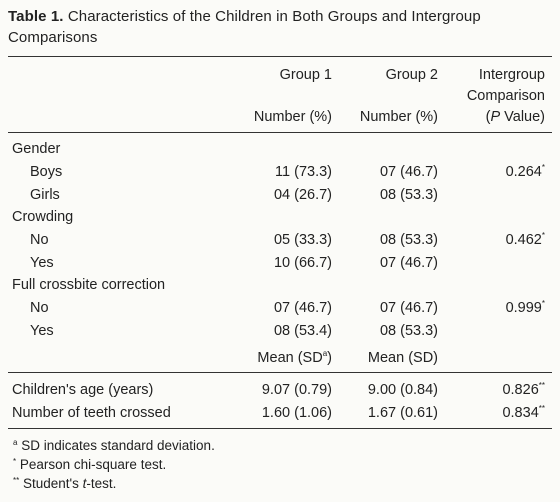  What do you see at coordinates (36, 149) in the screenshot?
I see `section-title: Gender` at bounding box center [36, 149].